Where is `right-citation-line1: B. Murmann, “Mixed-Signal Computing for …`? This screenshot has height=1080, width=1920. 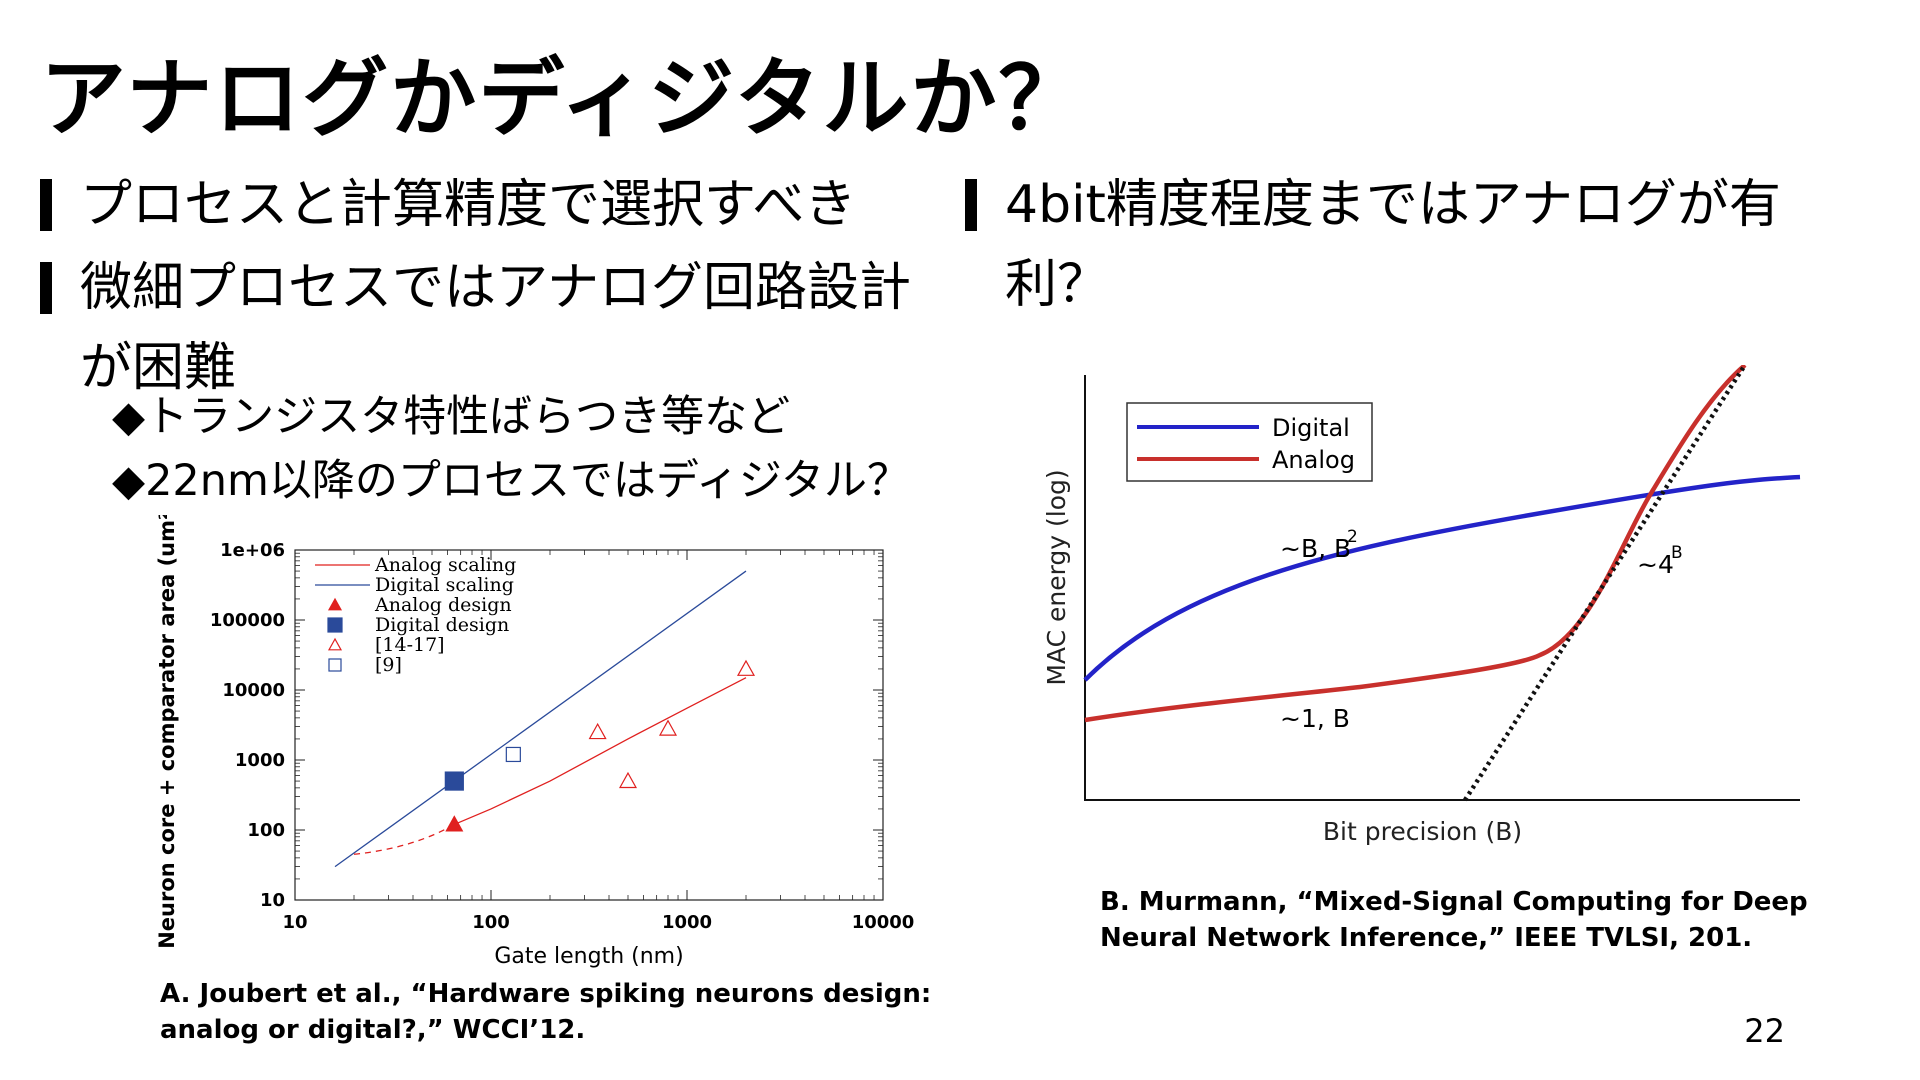 right-citation-line1: B. Murmann, “Mixed-Signal Computing for … is located at coordinates (1454, 902).